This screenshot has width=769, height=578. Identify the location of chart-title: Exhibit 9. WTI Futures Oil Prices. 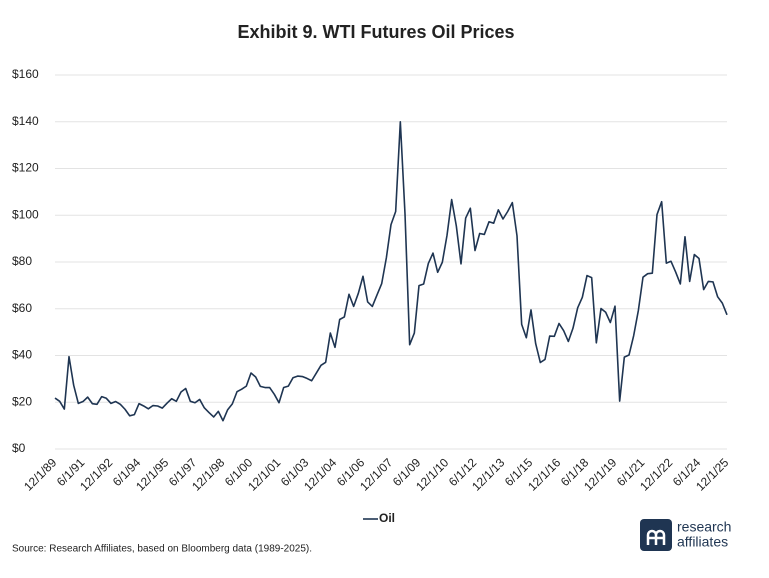
(375, 32).